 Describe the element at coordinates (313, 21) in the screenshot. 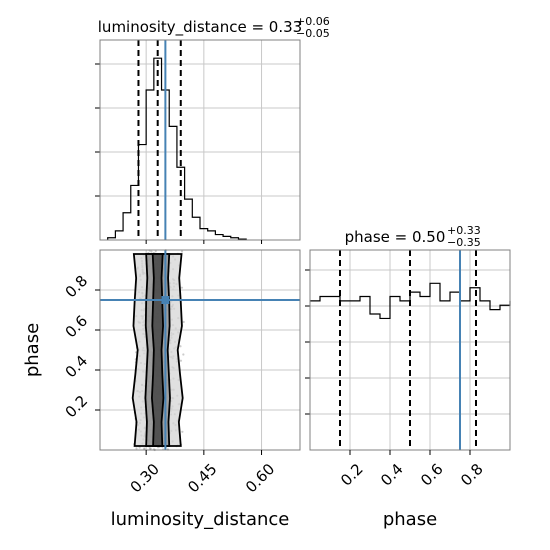

I see `lum-title-sup: +0.06` at that location.